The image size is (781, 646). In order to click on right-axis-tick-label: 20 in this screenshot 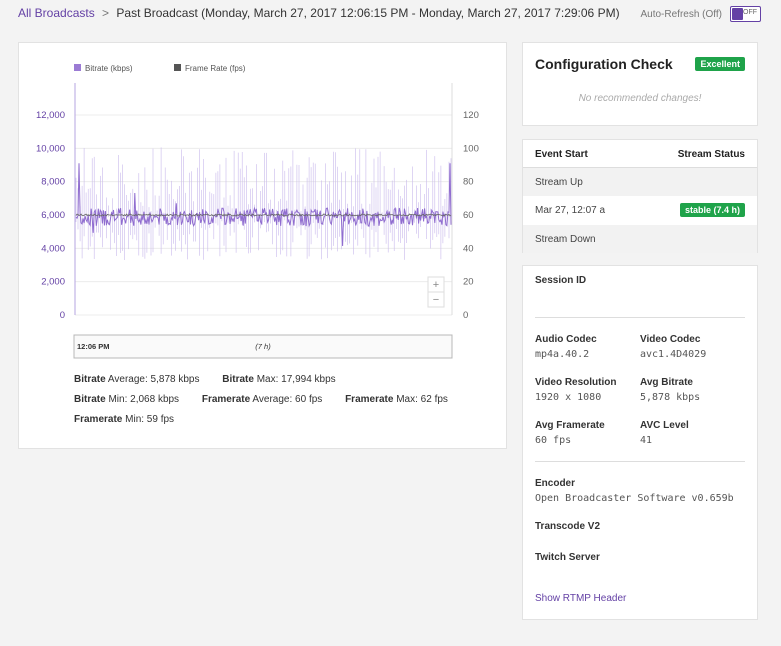, I will do `click(468, 282)`.